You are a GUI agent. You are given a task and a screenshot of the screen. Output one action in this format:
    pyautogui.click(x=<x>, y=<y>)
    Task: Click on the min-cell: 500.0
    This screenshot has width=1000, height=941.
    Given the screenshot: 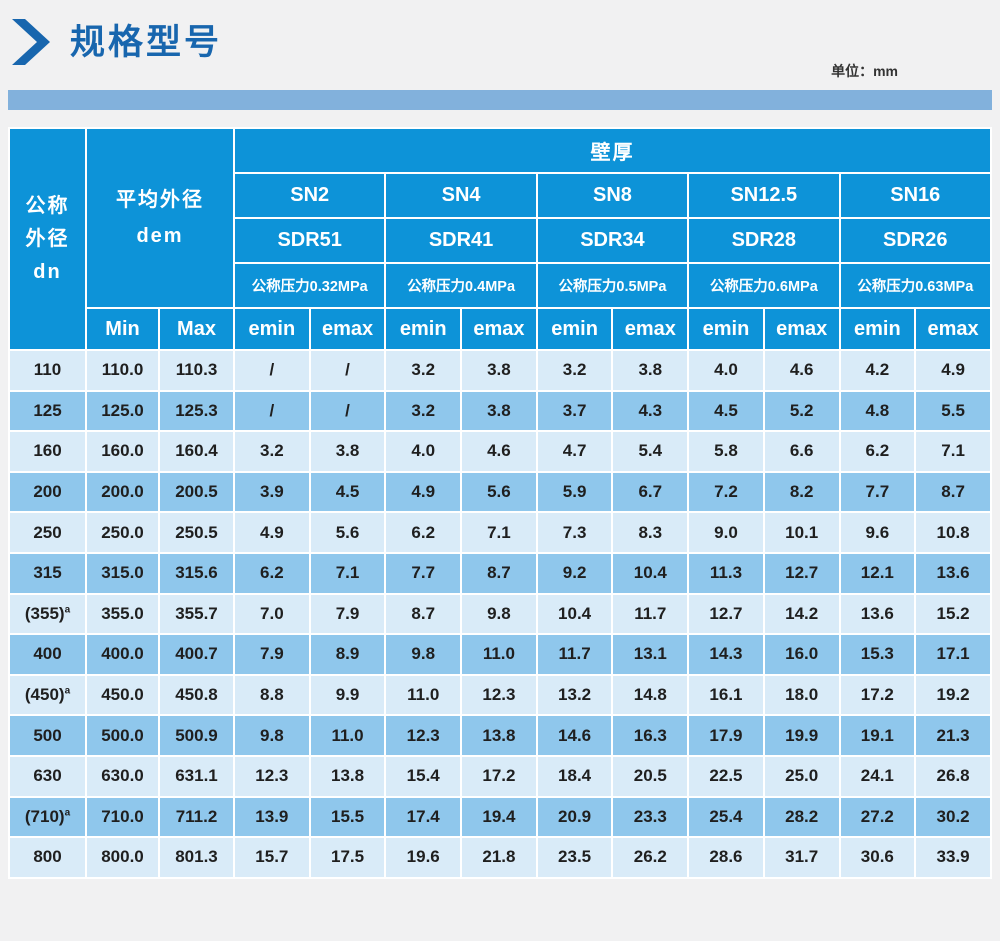 What is the action you would take?
    pyautogui.click(x=122, y=735)
    